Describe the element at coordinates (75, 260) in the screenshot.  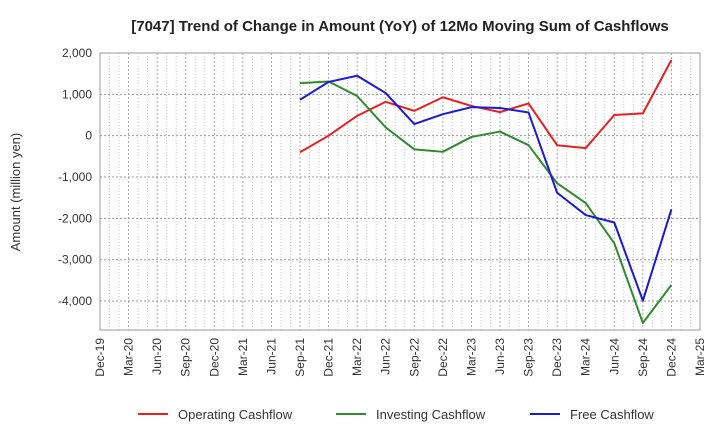
I see `y-tick-label: -3,000` at that location.